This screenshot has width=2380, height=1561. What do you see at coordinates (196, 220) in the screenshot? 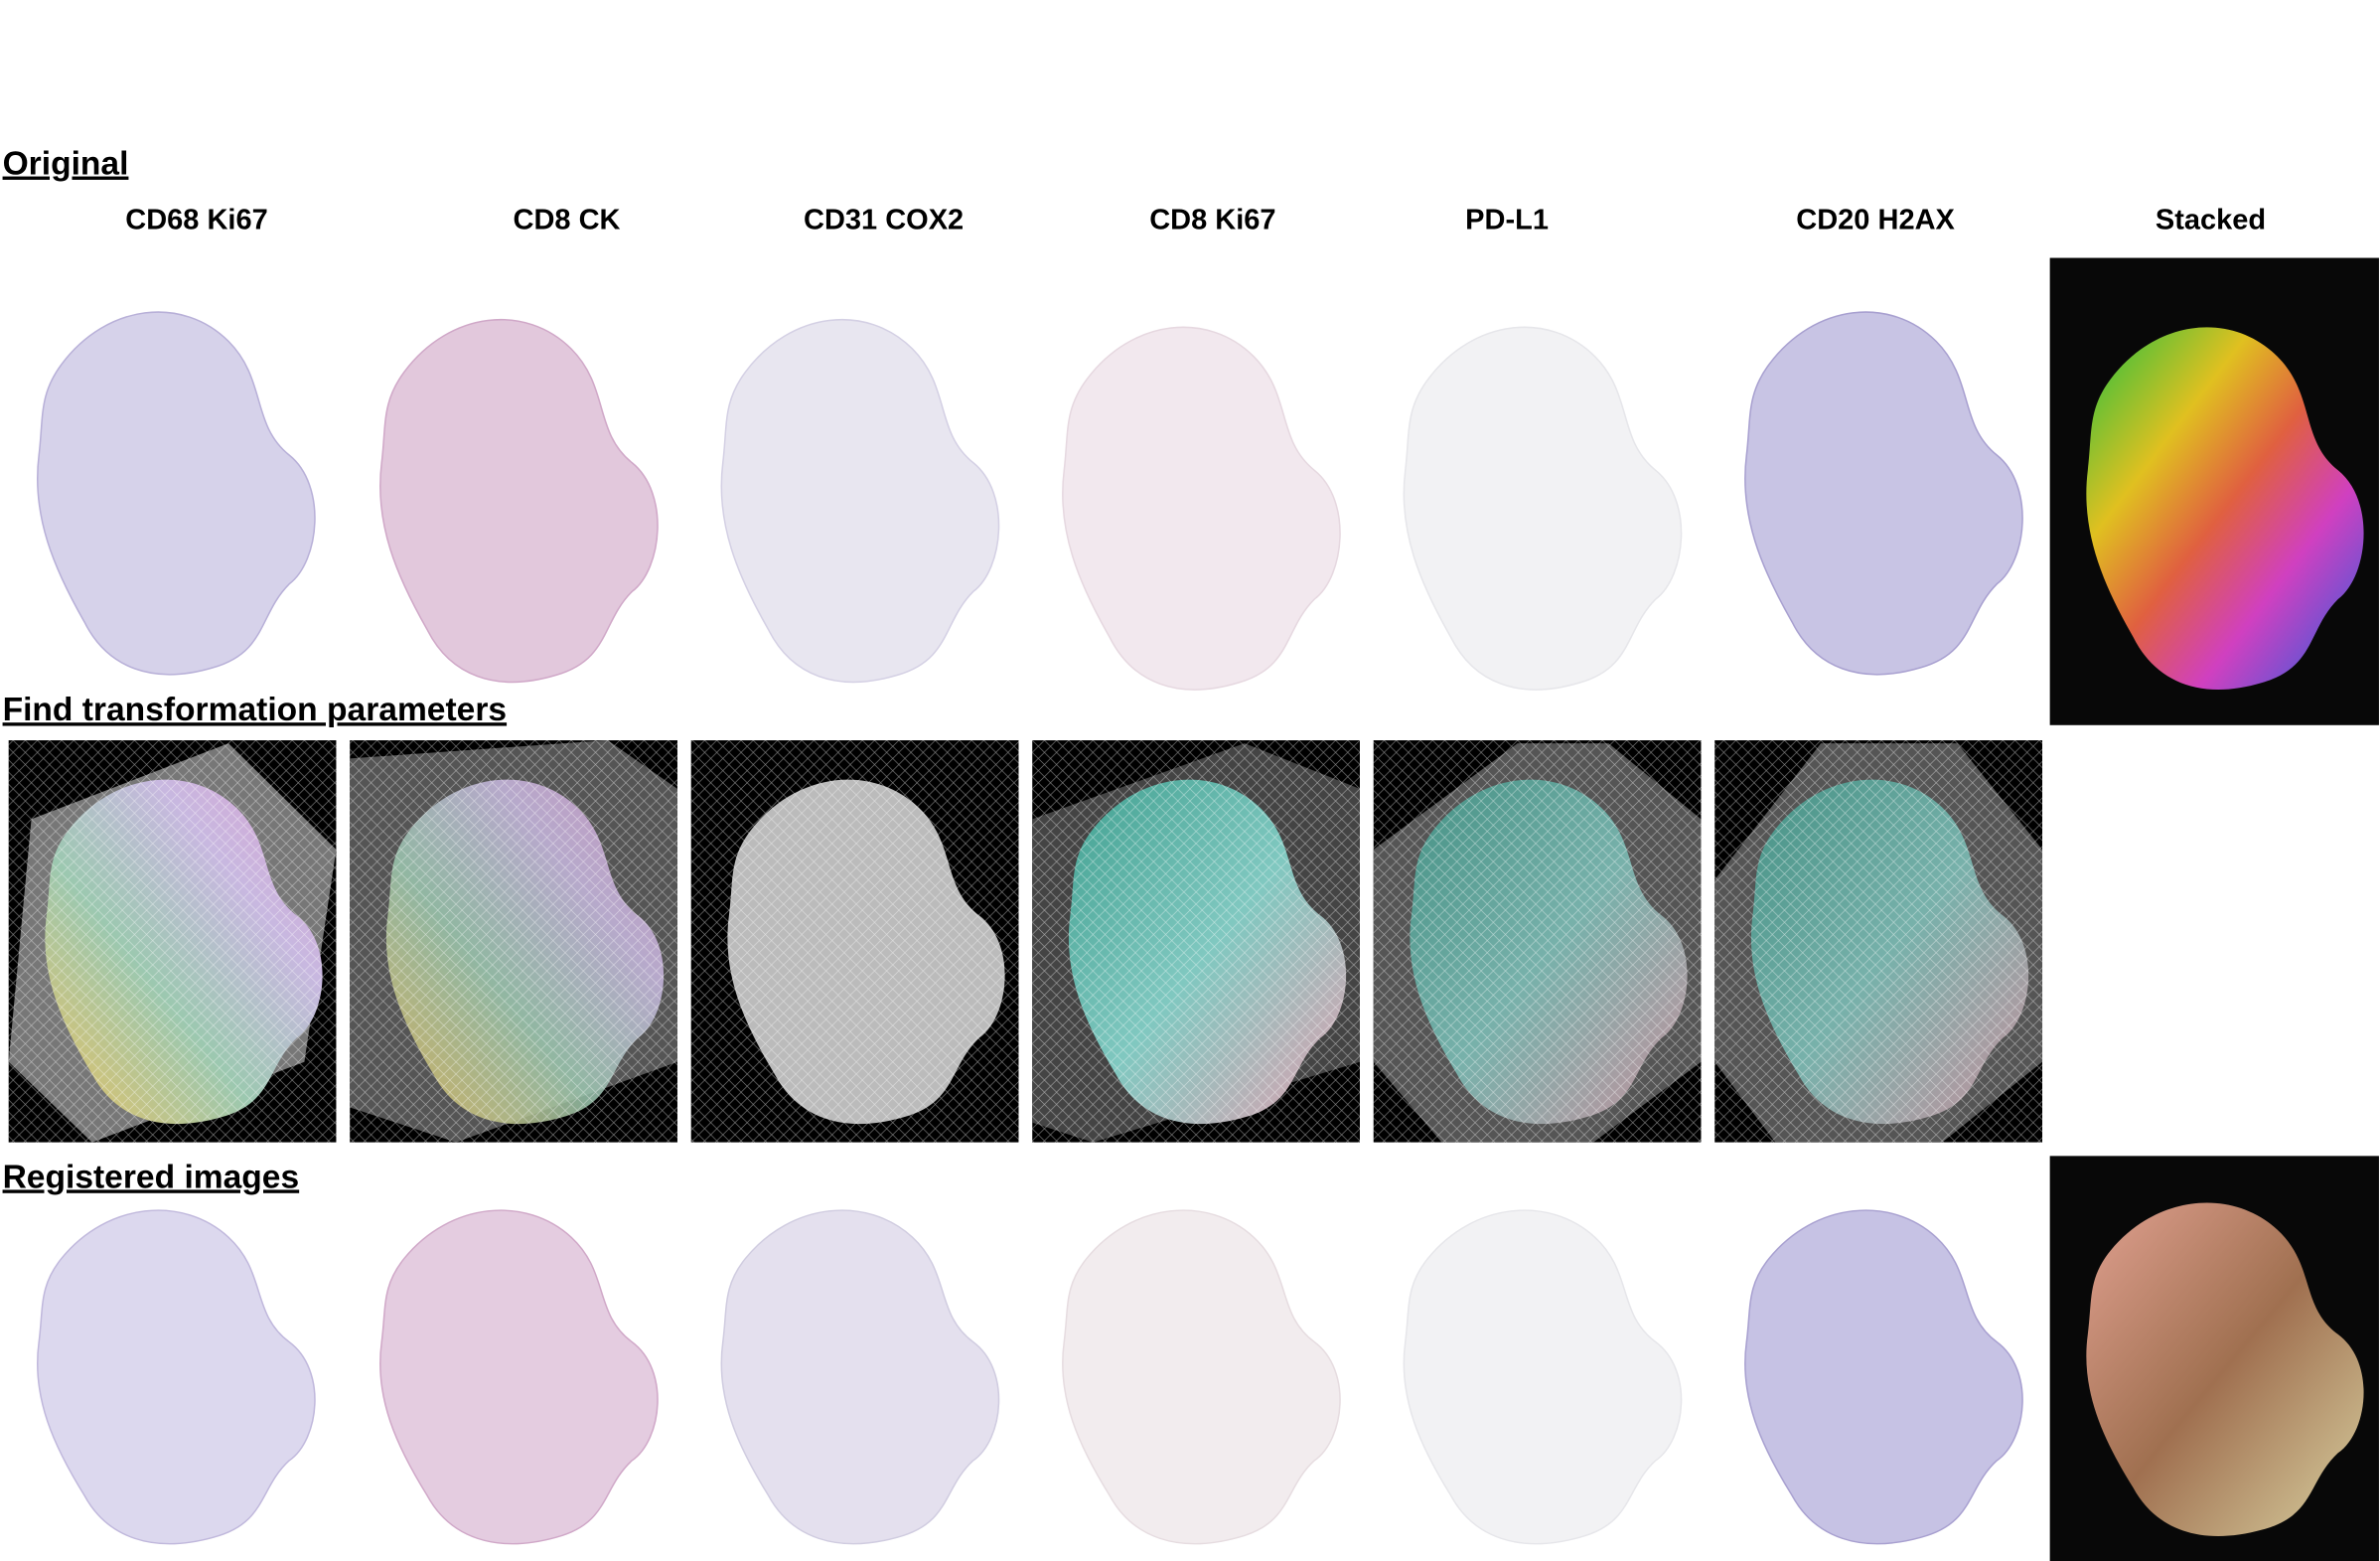
I see `column-label: CD68 Ki67` at bounding box center [196, 220].